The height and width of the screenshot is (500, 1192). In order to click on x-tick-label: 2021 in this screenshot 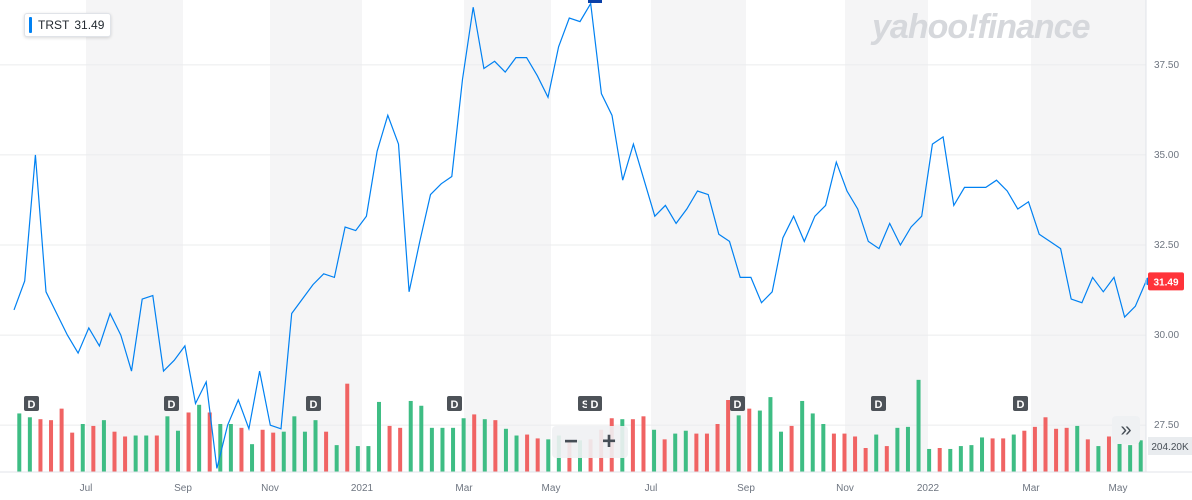, I will do `click(362, 488)`.